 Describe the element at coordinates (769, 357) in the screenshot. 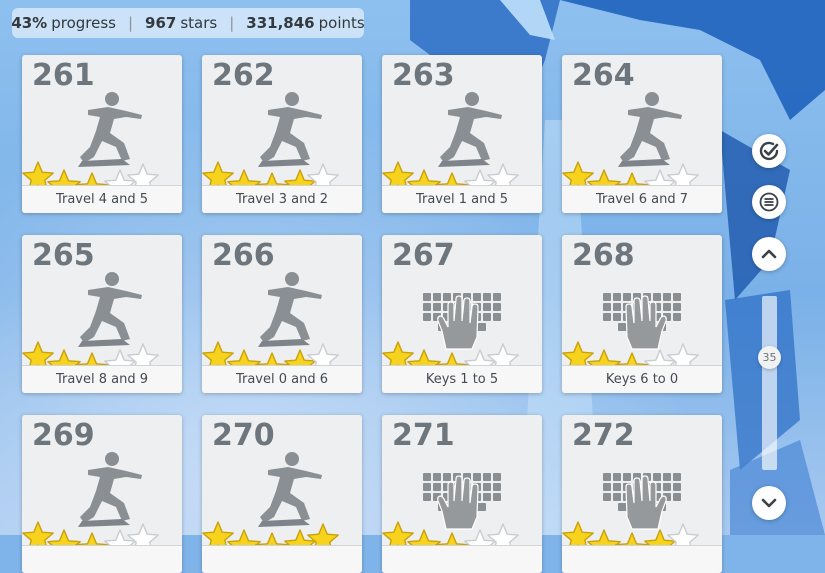

I see `scroll-thumb: 35` at that location.